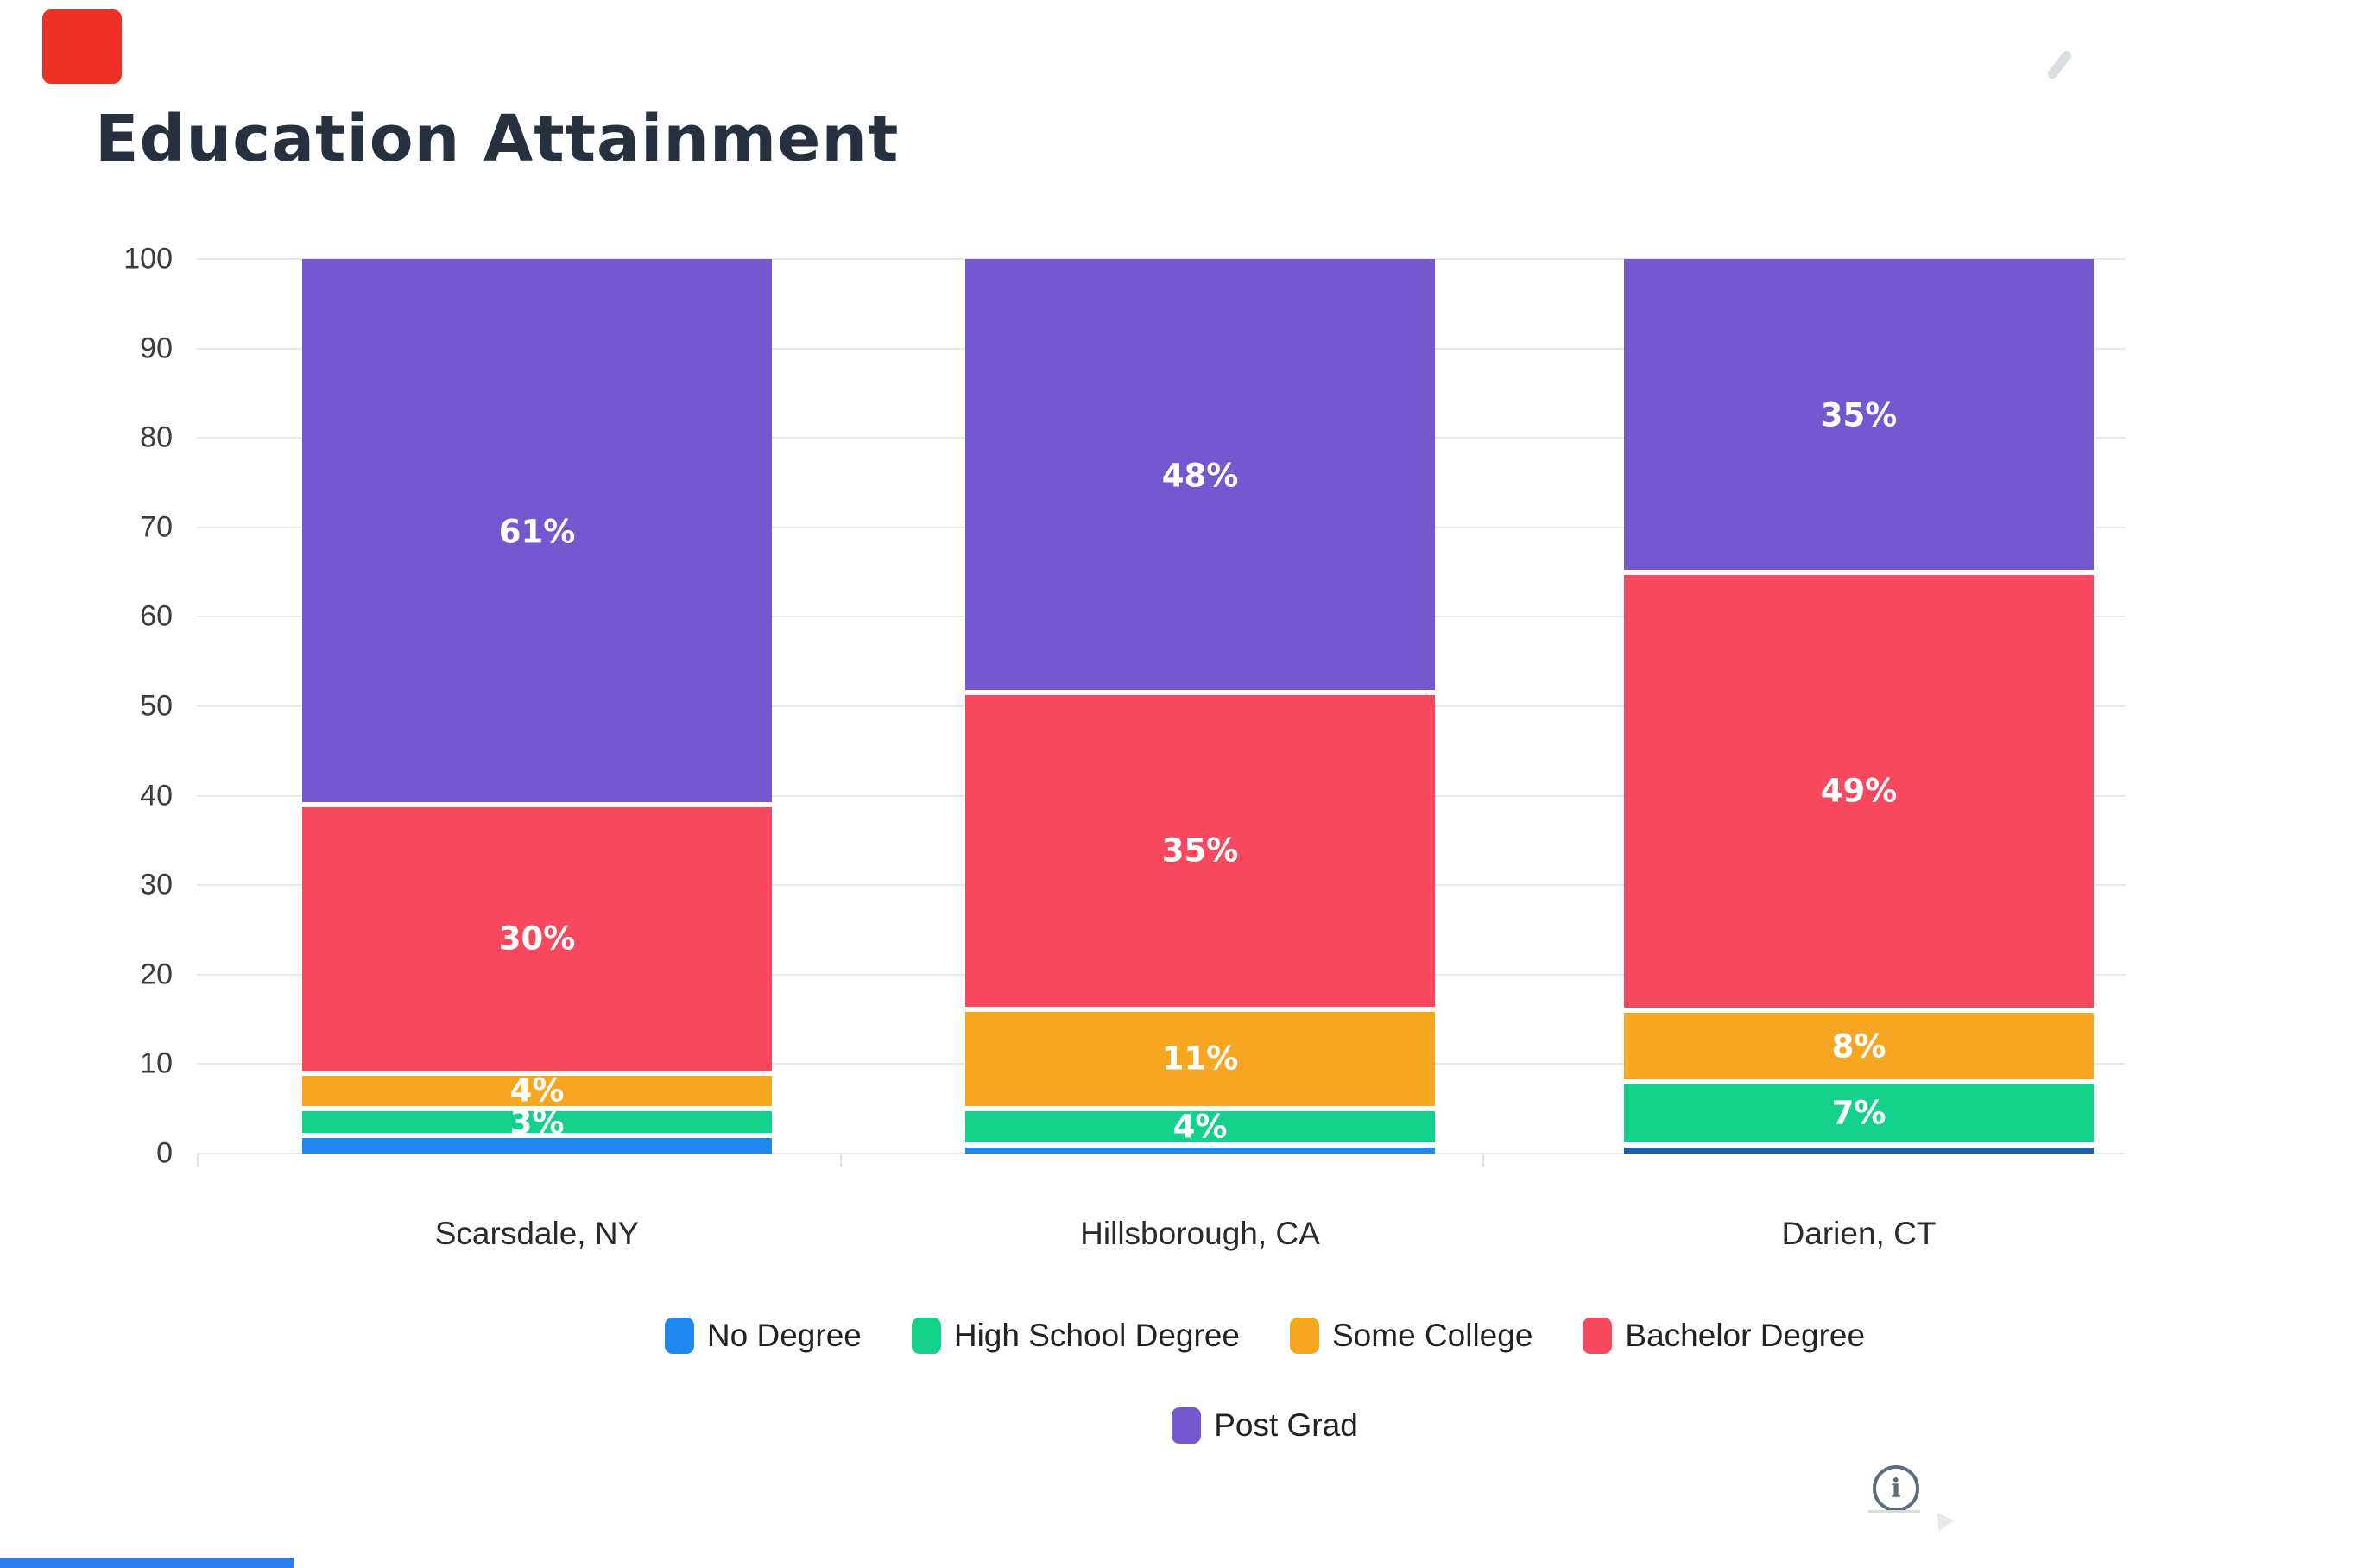 The height and width of the screenshot is (1568, 2357). I want to click on legend-item-high-school-degree: High School Degree, so click(1075, 1336).